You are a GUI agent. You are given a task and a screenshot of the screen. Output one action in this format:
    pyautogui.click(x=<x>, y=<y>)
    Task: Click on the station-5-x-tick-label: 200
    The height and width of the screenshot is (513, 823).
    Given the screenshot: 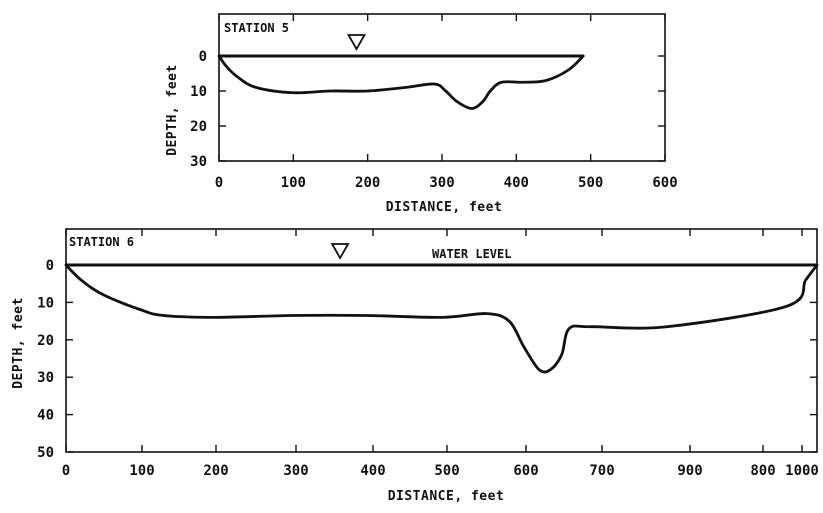 What is the action you would take?
    pyautogui.click(x=367, y=183)
    